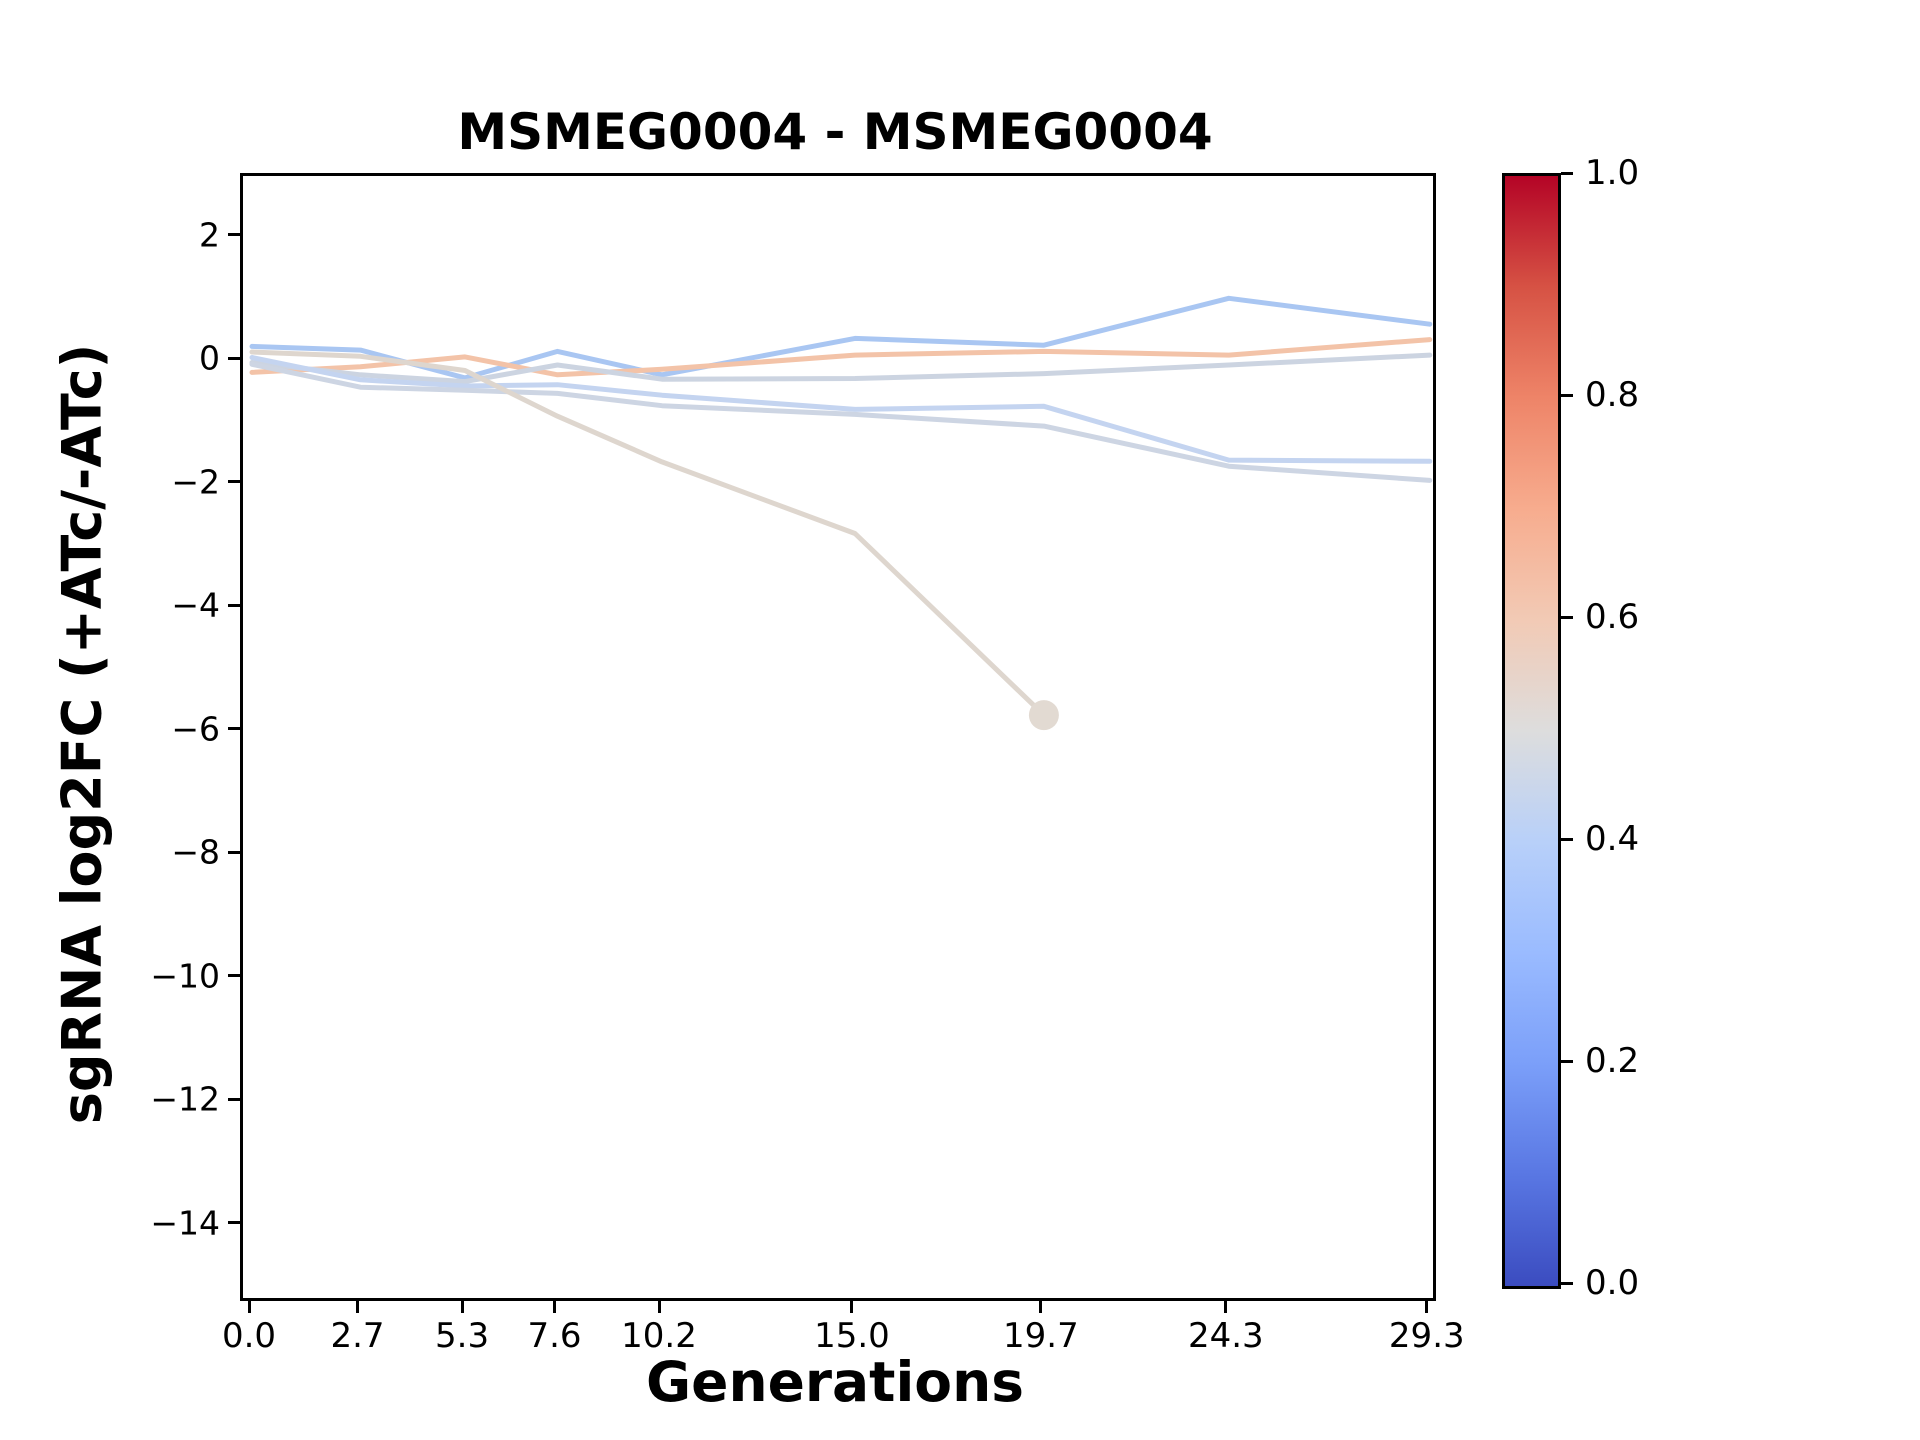  What do you see at coordinates (1612, 173) in the screenshot?
I see `colorbar-tick-label: 1.0` at bounding box center [1612, 173].